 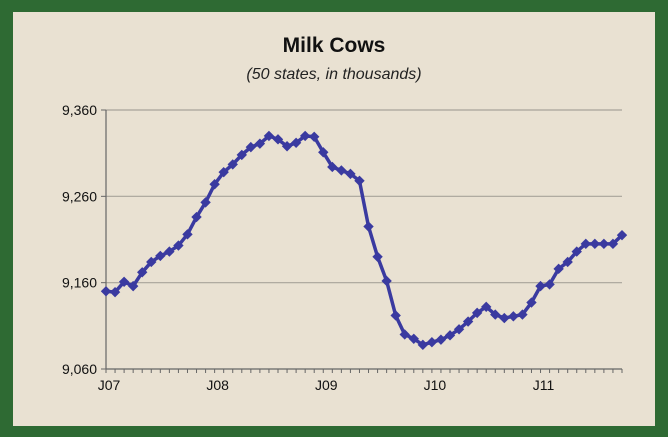 What do you see at coordinates (544, 385) in the screenshot?
I see `x-tick-label: J11` at bounding box center [544, 385].